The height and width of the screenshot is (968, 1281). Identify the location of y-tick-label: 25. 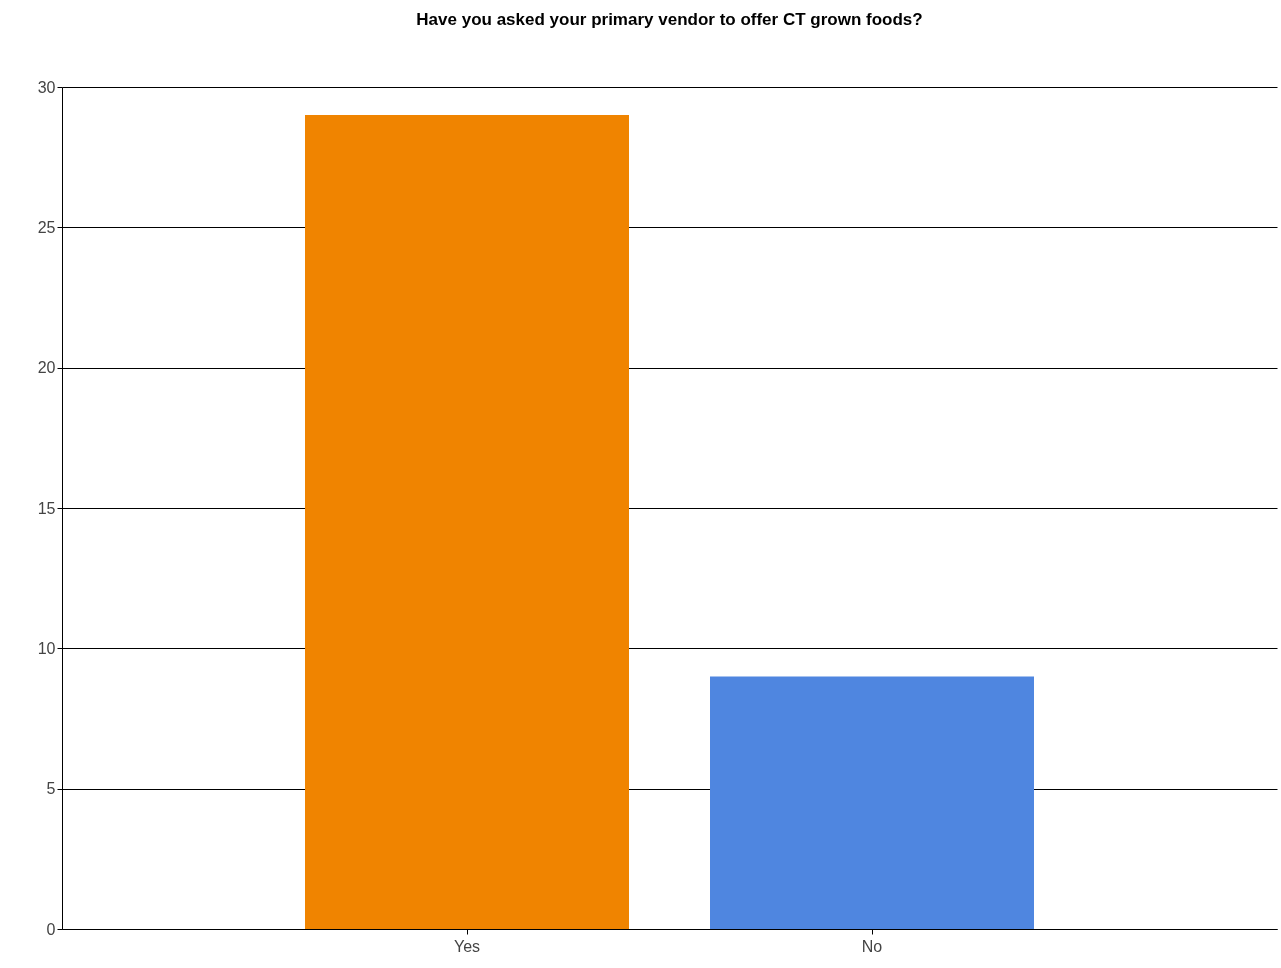
(46, 227).